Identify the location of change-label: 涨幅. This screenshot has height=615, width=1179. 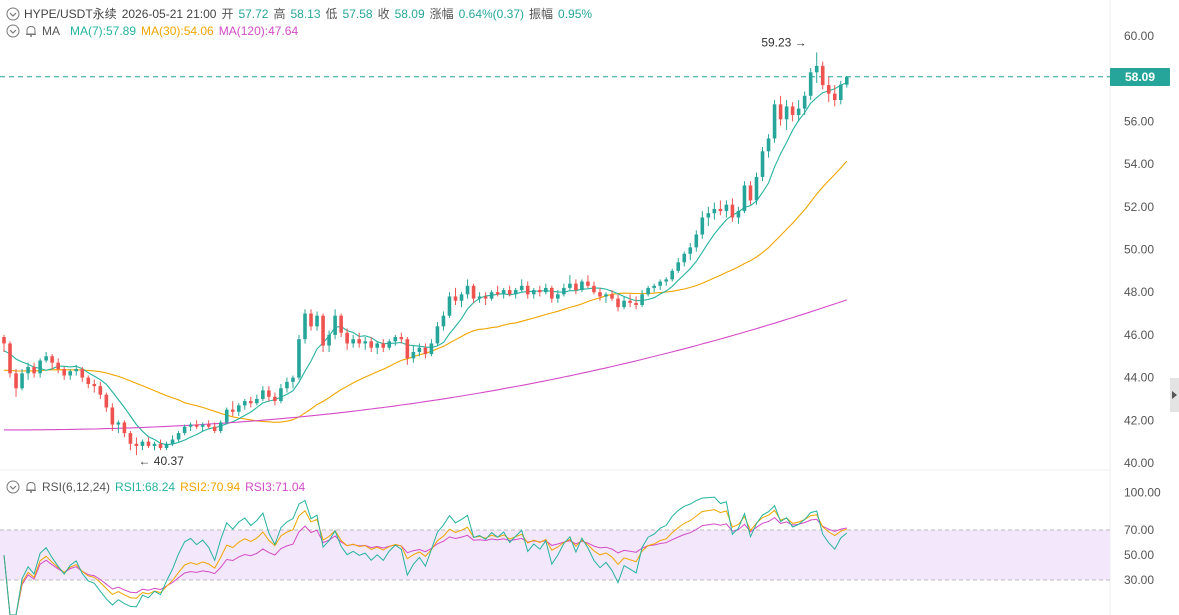
(441, 14).